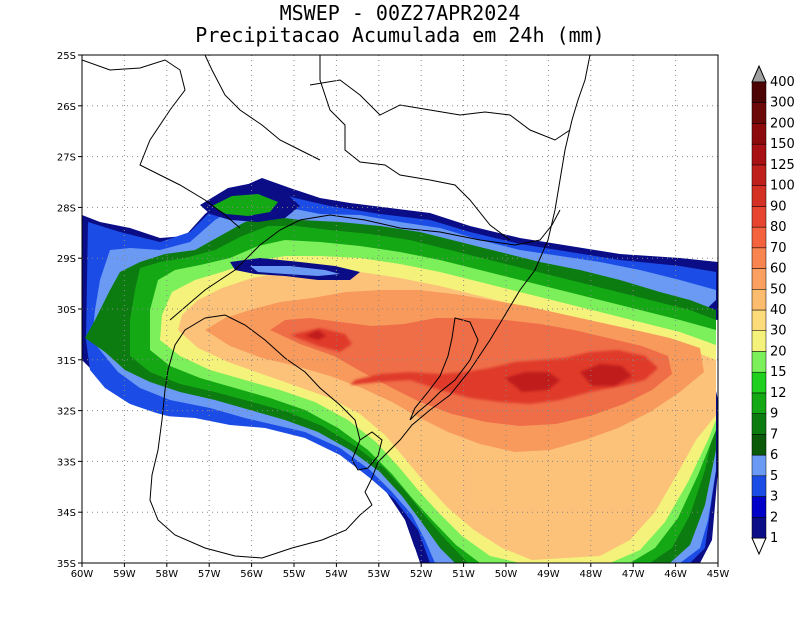  Describe the element at coordinates (166, 574) in the screenshot. I see `lon-tick-label: 58W` at that location.